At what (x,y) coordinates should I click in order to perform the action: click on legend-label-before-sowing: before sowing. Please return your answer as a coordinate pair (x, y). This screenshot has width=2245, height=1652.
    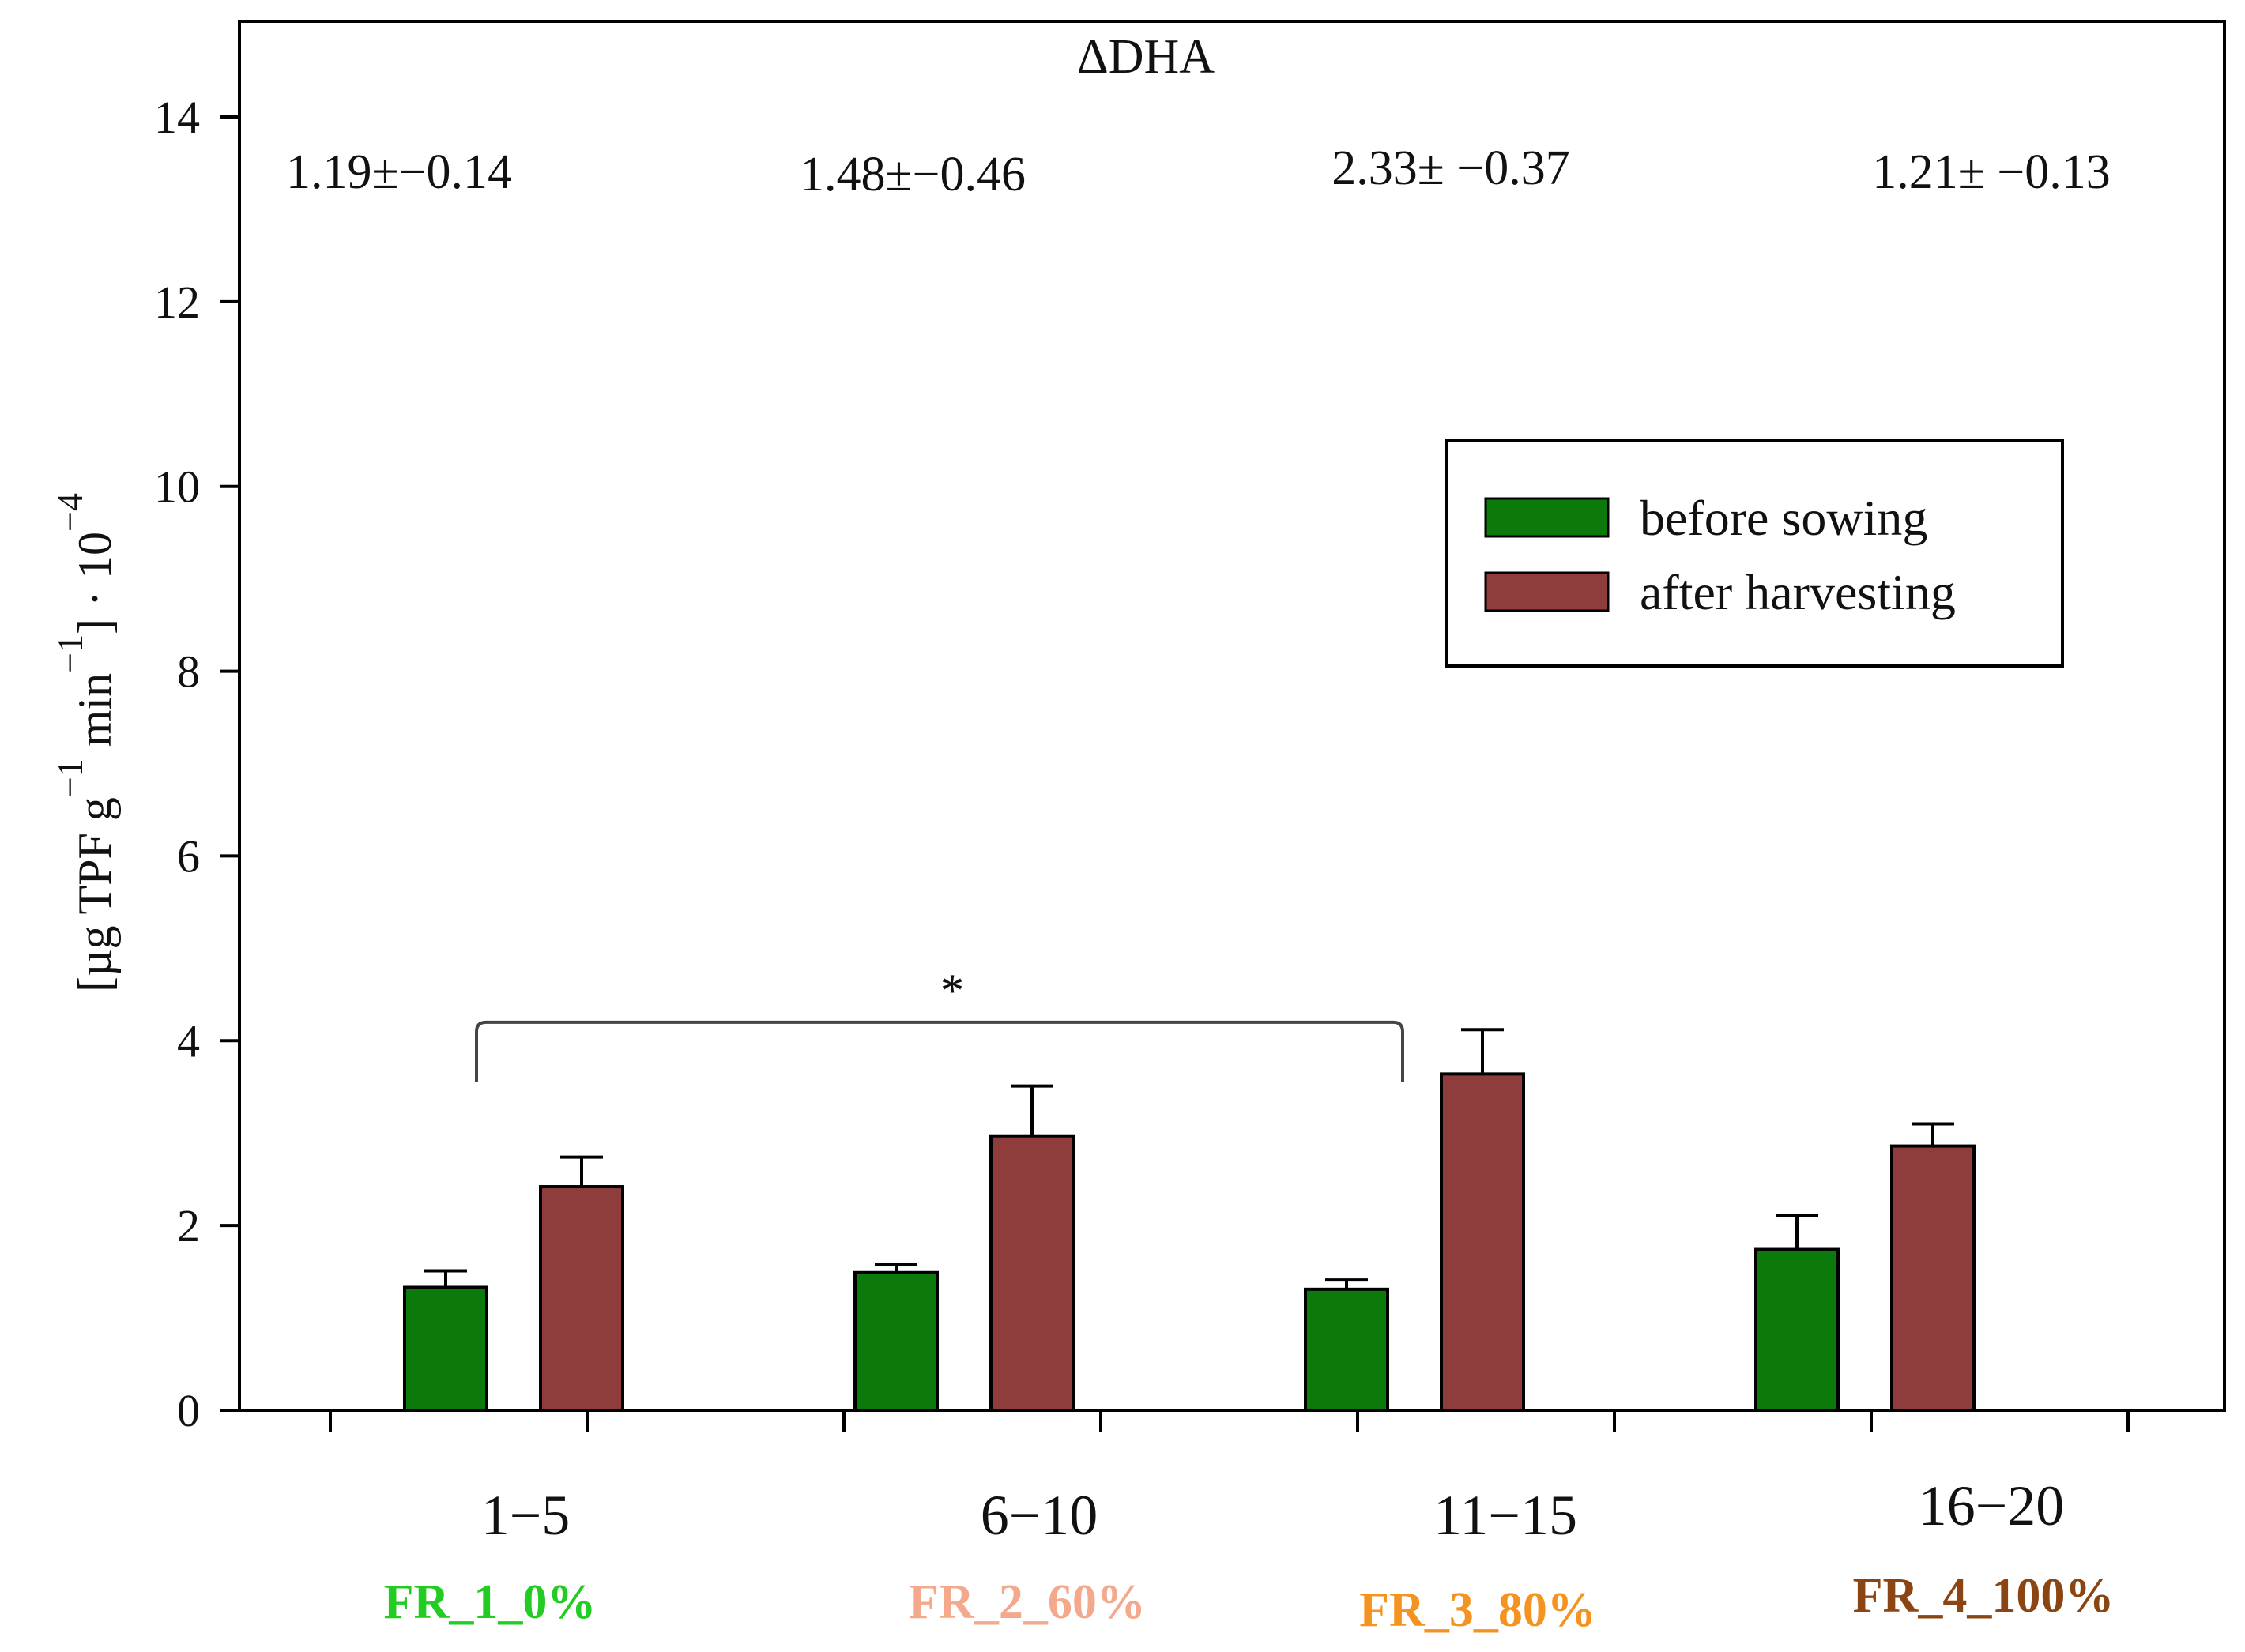
    Looking at the image, I should click on (1784, 518).